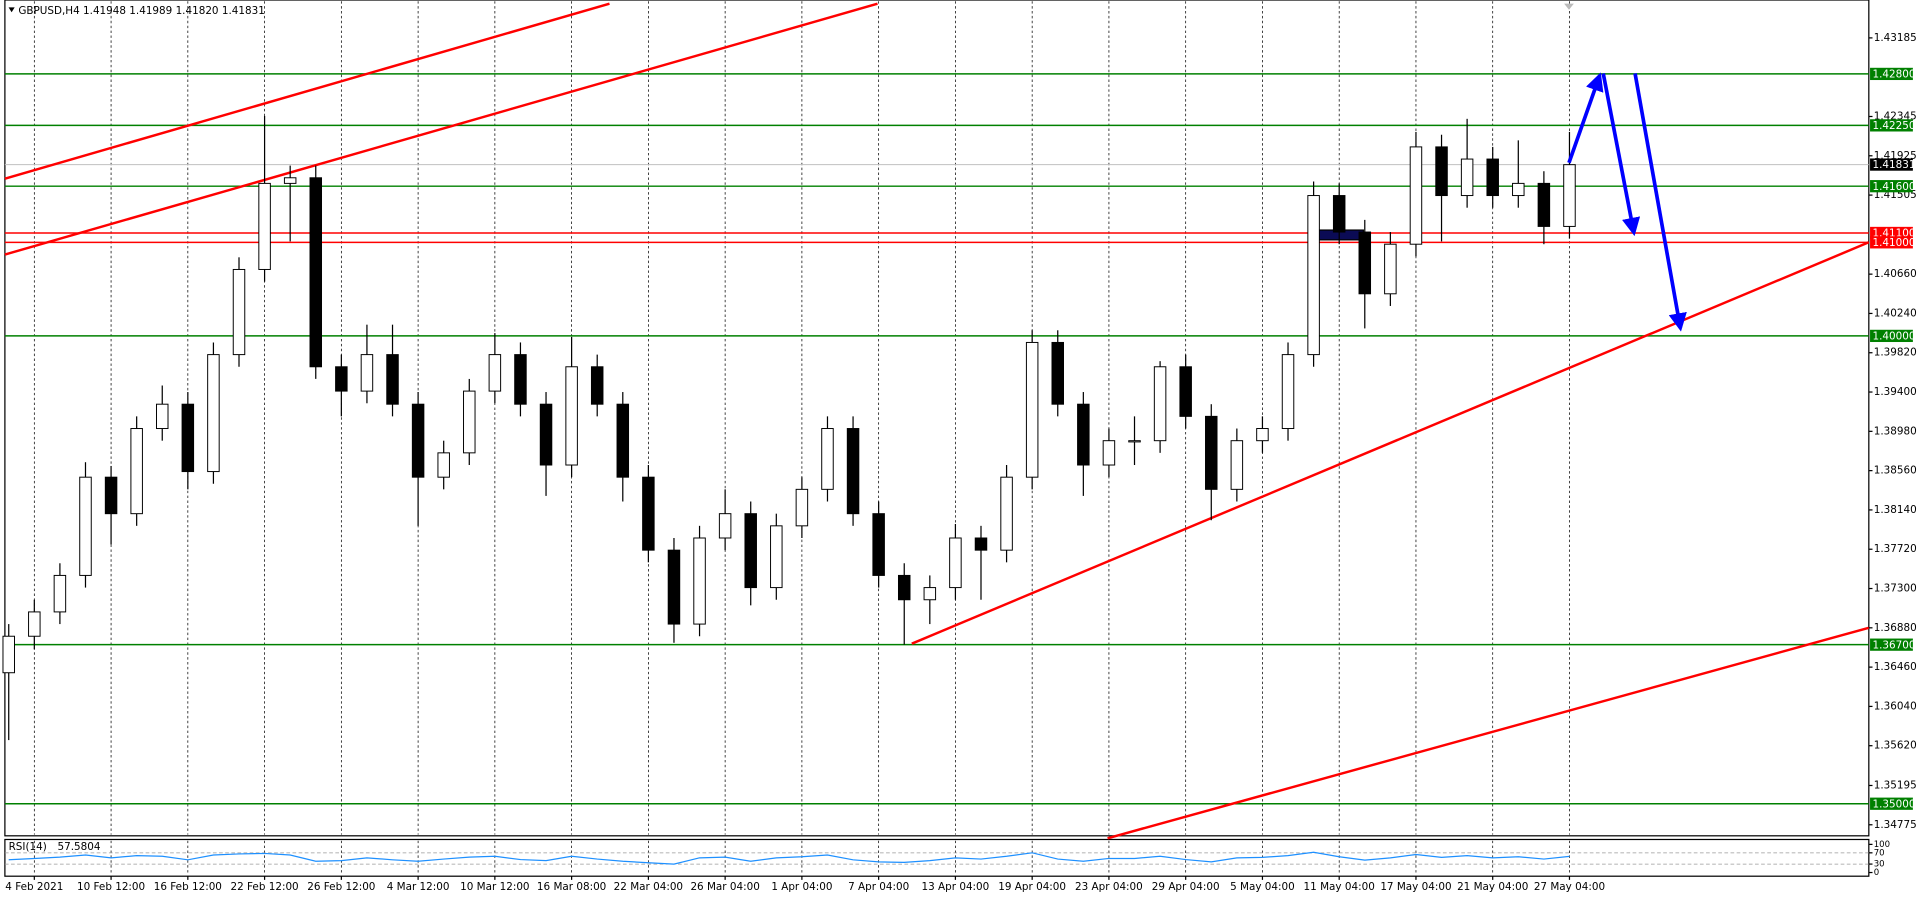 This screenshot has width=1919, height=897. What do you see at coordinates (341, 887) in the screenshot?
I see `x-tick-label: 26 Feb 12:00` at bounding box center [341, 887].